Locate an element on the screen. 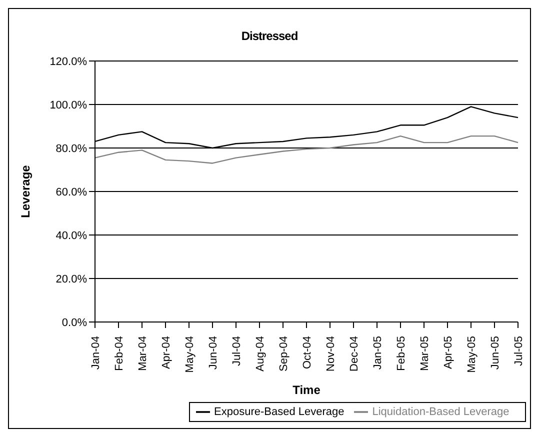 The height and width of the screenshot is (437, 539). x-tick-label: Nov-04 is located at coordinates (331, 354).